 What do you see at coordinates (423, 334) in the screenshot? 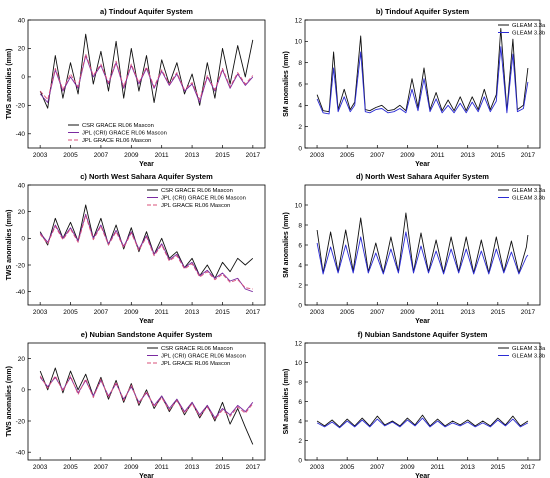
I see `chart-title: f) Nubian Sandstone Aquifer System` at bounding box center [423, 334].